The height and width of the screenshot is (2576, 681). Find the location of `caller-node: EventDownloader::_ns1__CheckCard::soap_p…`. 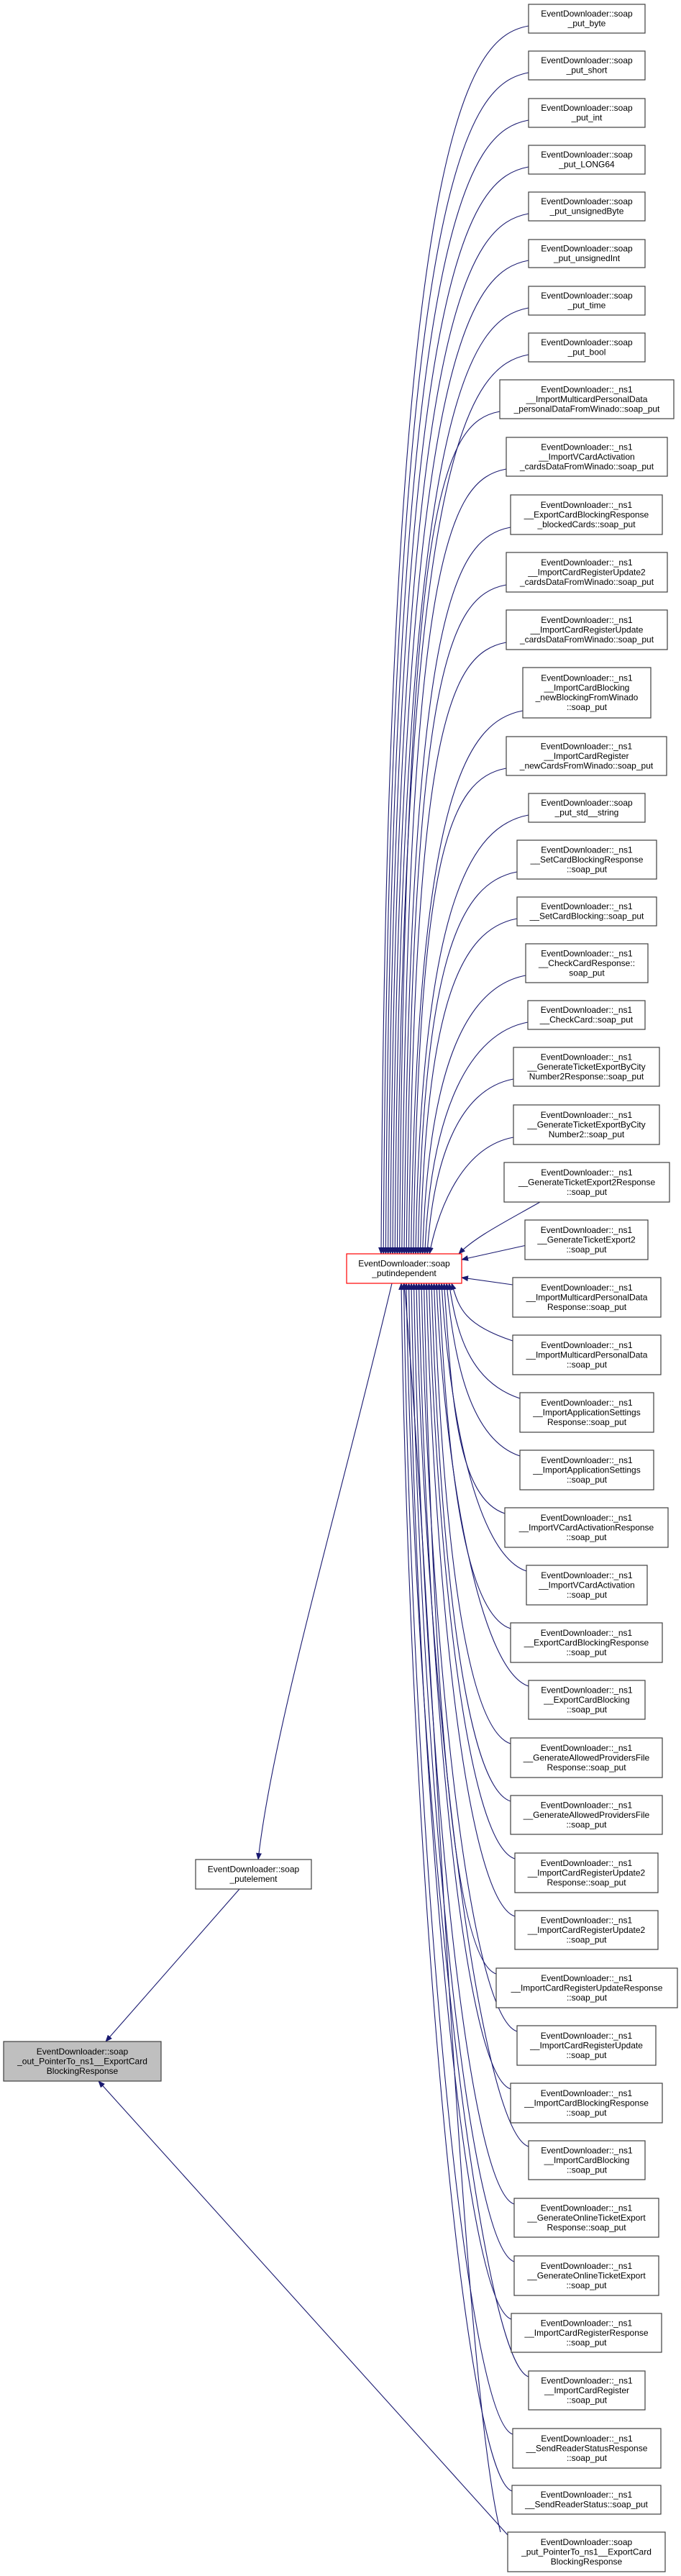

caller-node: EventDownloader::_ns1__CheckCard::soap_p… is located at coordinates (586, 1015).